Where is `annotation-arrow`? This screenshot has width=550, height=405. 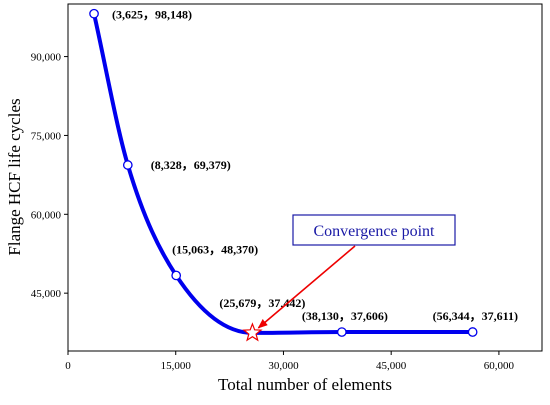
annotation-arrow is located at coordinates (306, 287).